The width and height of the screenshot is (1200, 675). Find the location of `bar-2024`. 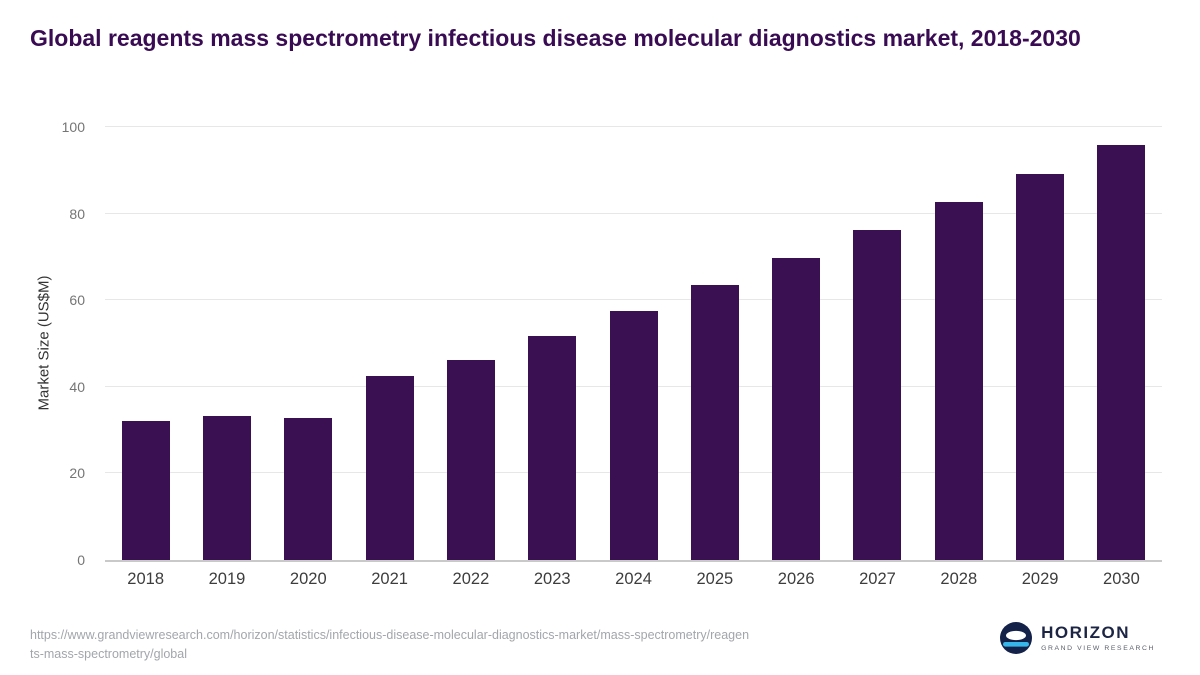

bar-2024 is located at coordinates (633, 435).